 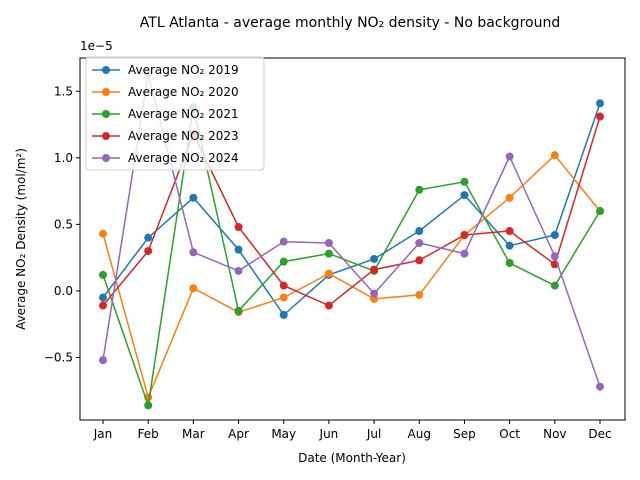 I want to click on legend-label: Average NO₂ 2023, so click(x=183, y=136).